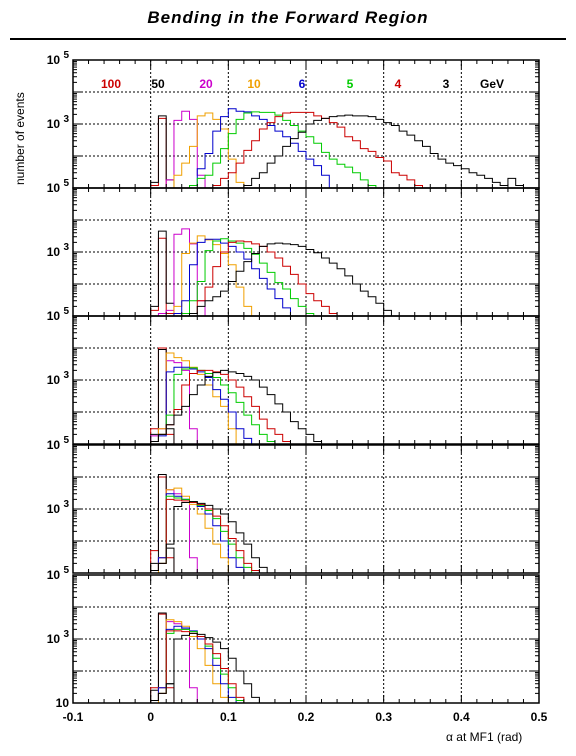  What do you see at coordinates (383, 717) in the screenshot?
I see `x-tick-label: 0.3` at bounding box center [383, 717].